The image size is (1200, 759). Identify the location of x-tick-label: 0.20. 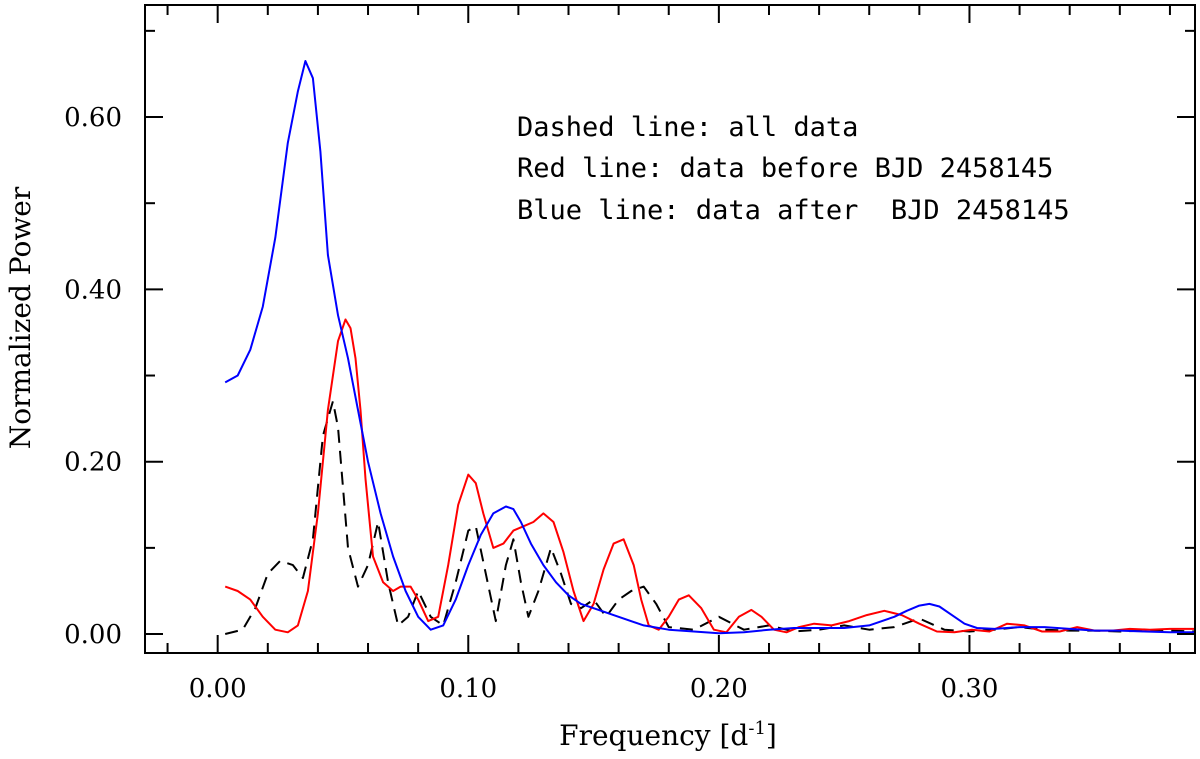
(719, 689).